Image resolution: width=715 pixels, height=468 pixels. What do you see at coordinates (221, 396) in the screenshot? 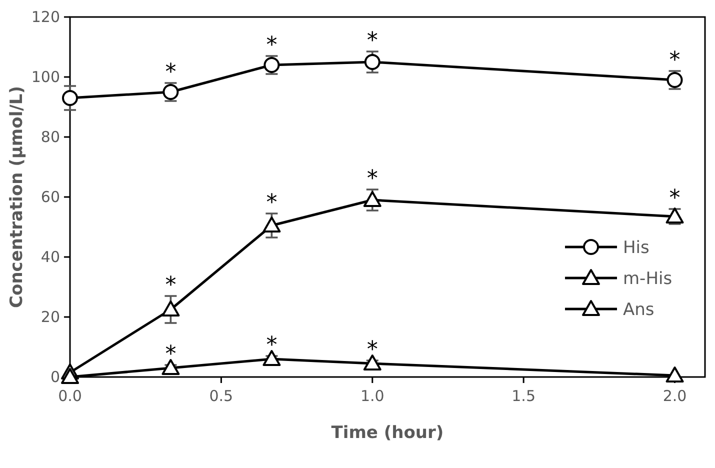
I see `x-tick-label: 0.5` at bounding box center [221, 396].